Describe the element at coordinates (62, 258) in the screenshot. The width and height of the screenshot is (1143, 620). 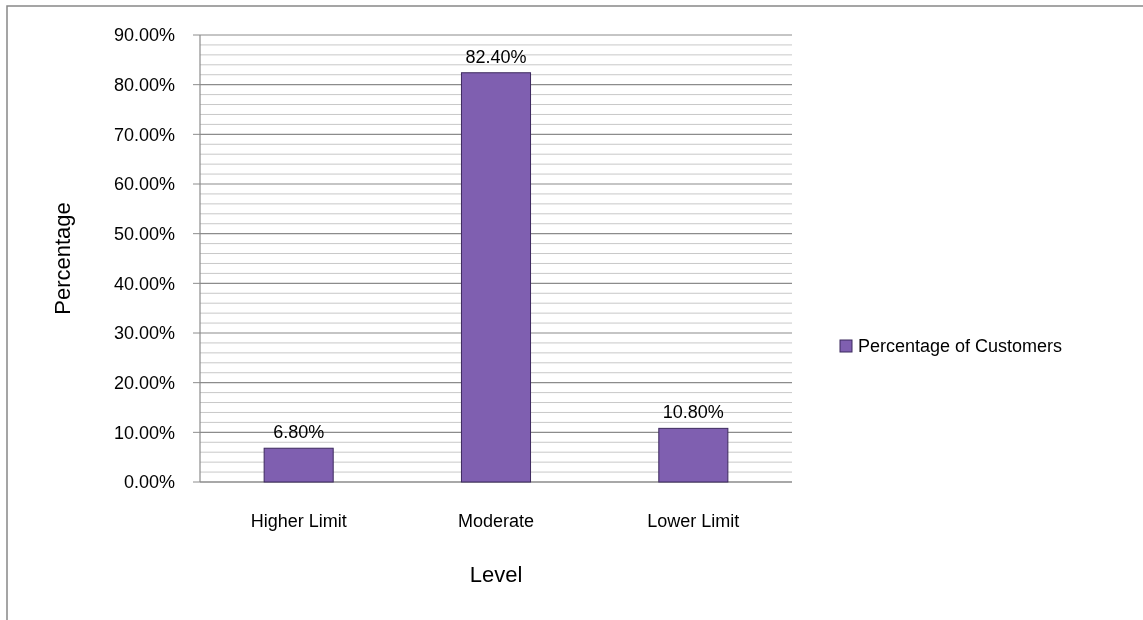
I see `y-axis-title: Percentage` at that location.